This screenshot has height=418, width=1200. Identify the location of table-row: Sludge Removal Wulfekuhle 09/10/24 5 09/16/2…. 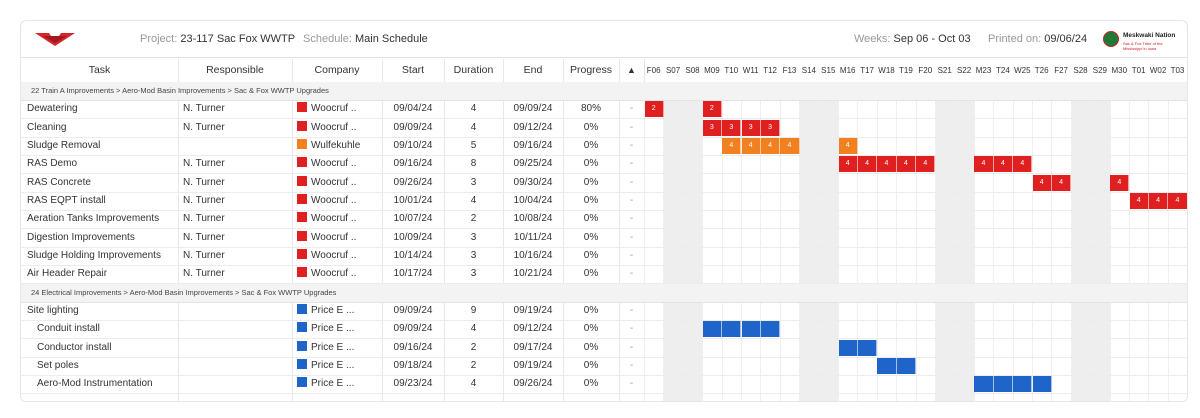
(604, 146).